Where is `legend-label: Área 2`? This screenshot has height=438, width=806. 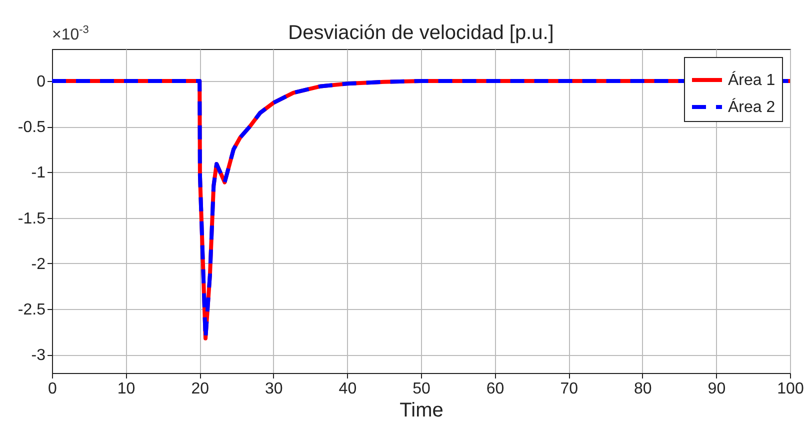 legend-label: Área 2 is located at coordinates (752, 107).